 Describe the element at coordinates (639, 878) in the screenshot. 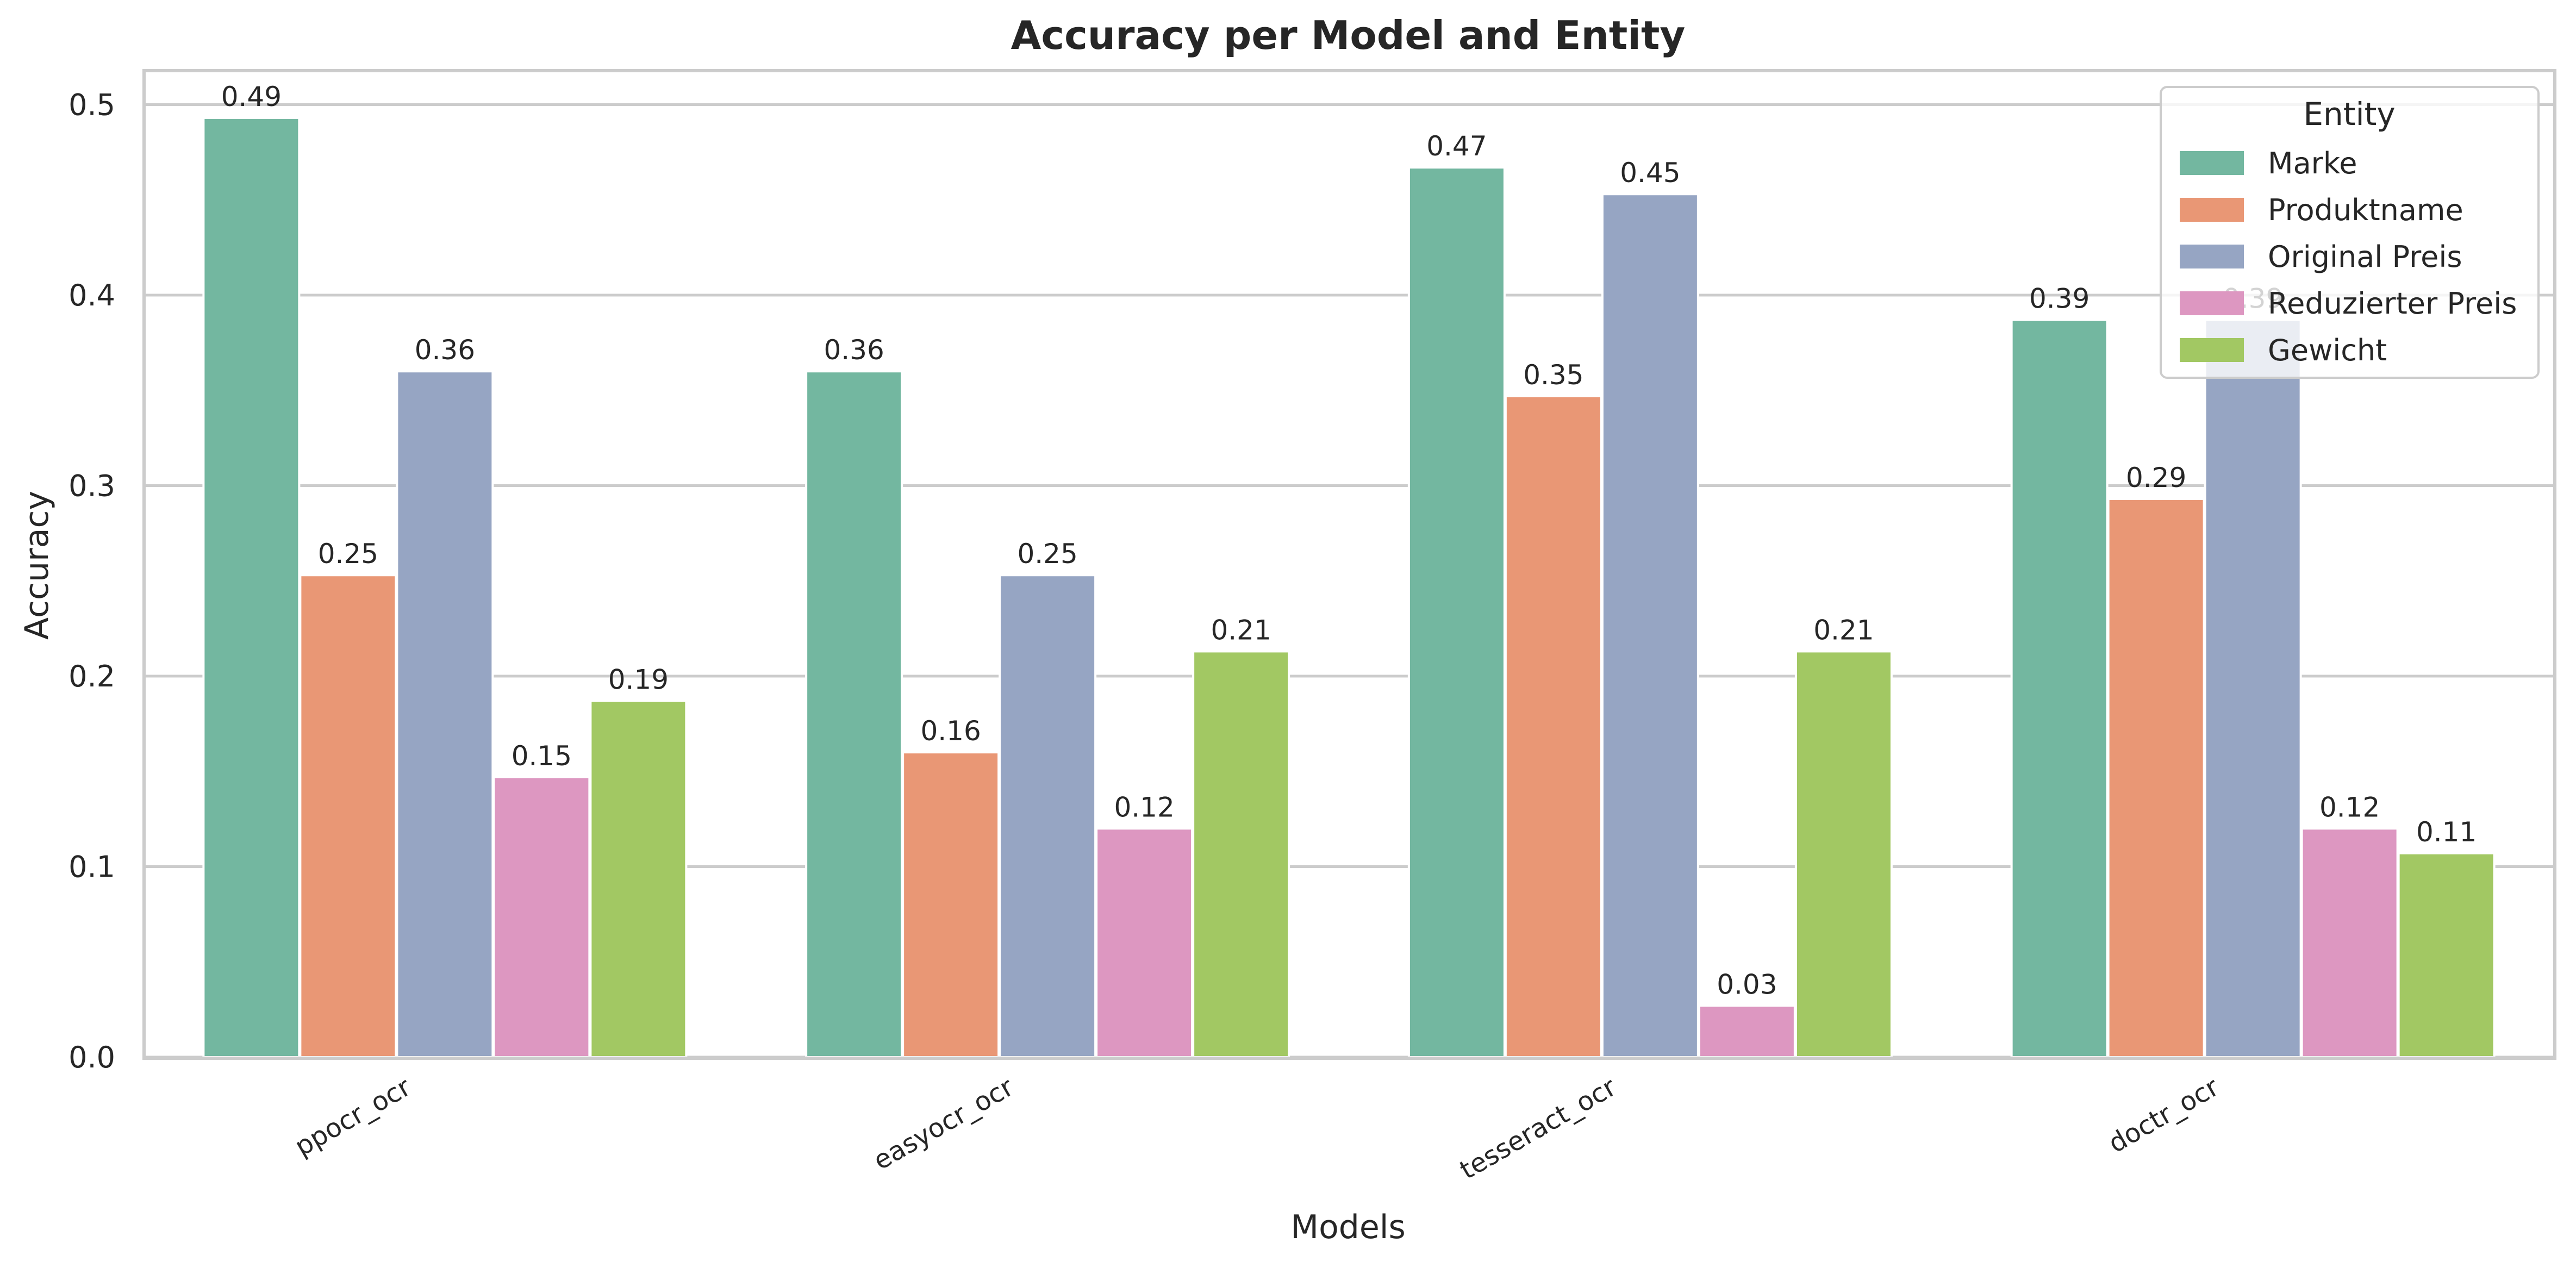

I see `bar-gewicht-ppocr_ocr` at that location.